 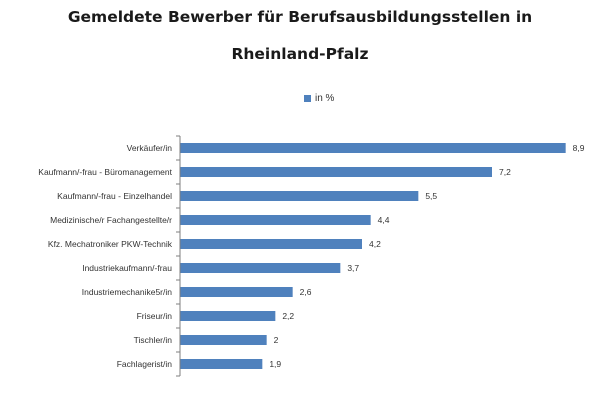 What do you see at coordinates (111, 220) in the screenshot?
I see `category-label: Medizinische/r Fachangestellte/r` at bounding box center [111, 220].